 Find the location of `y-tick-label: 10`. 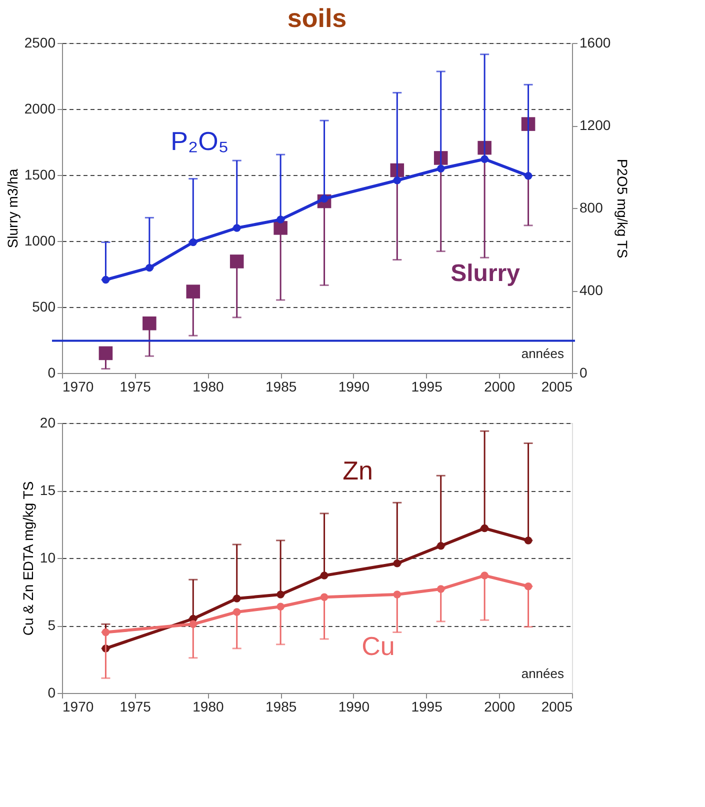

y-tick-label: 10 is located at coordinates (48, 558).